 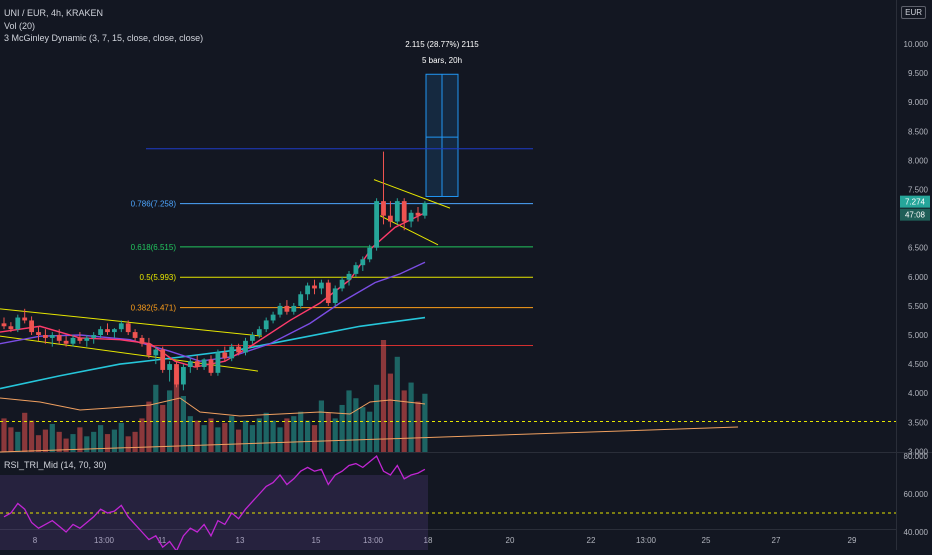 I want to click on measure-label: 2.115 (28.77%) 2115, so click(x=442, y=44).